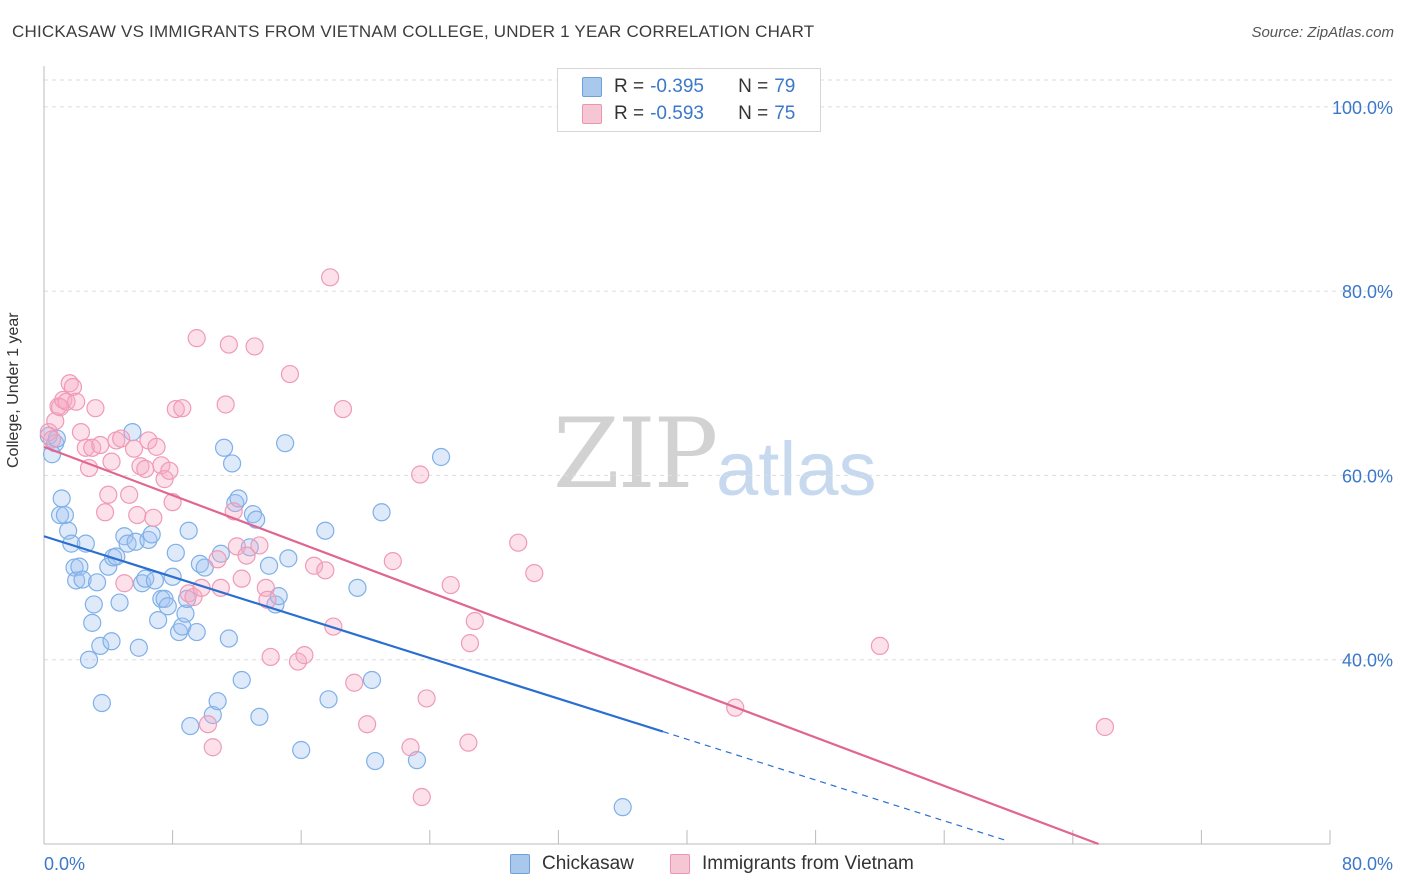 This screenshot has height=892, width=1406. Describe the element at coordinates (64, 864) in the screenshot. I see `x-tick-label: 0.0%` at that location.